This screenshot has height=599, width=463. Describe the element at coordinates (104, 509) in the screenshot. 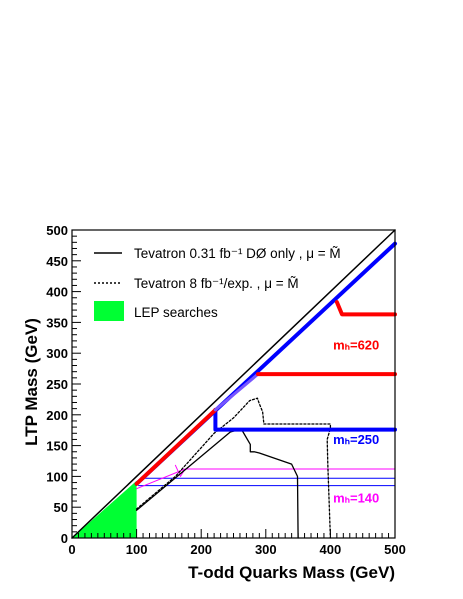

I see `lep-region` at that location.